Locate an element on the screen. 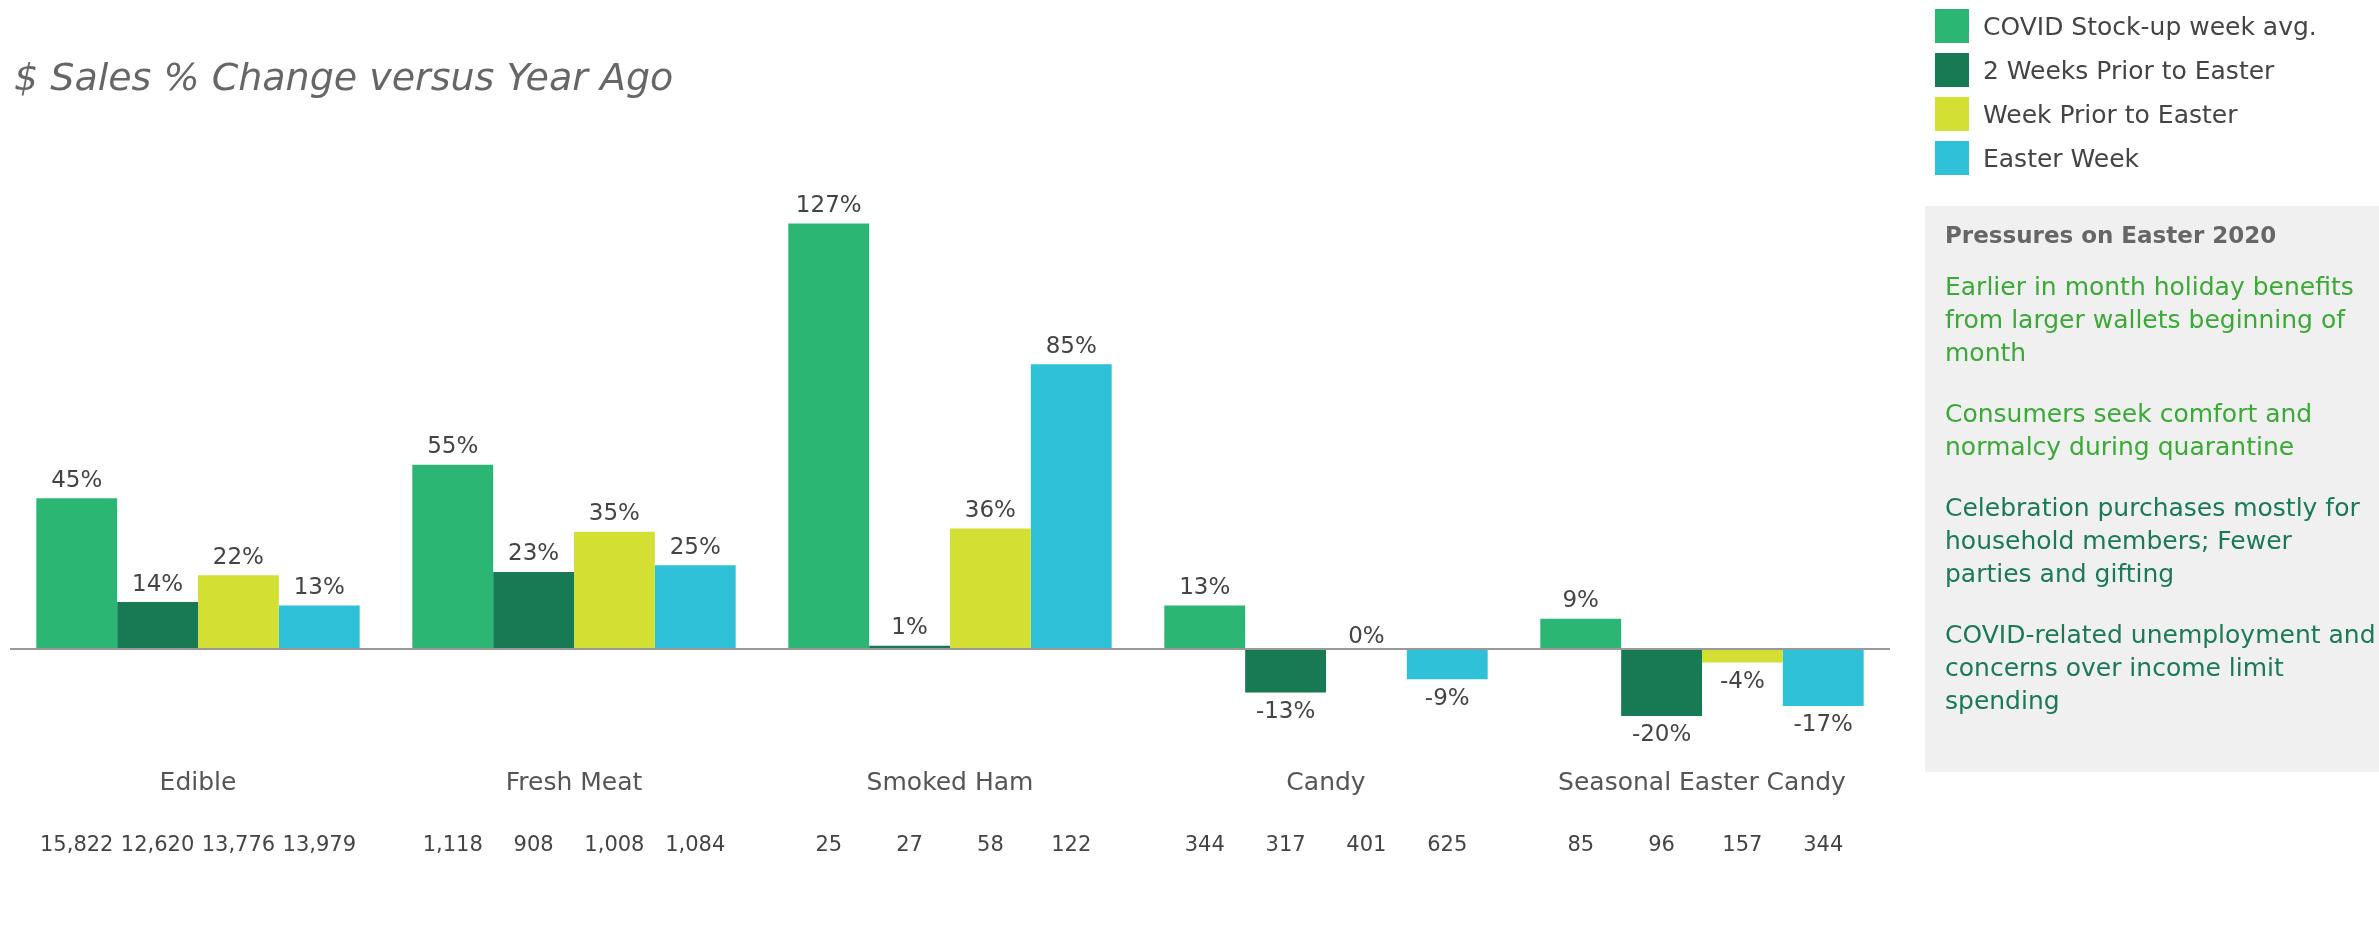 The height and width of the screenshot is (936, 2379). data-label: 25% is located at coordinates (695, 545).